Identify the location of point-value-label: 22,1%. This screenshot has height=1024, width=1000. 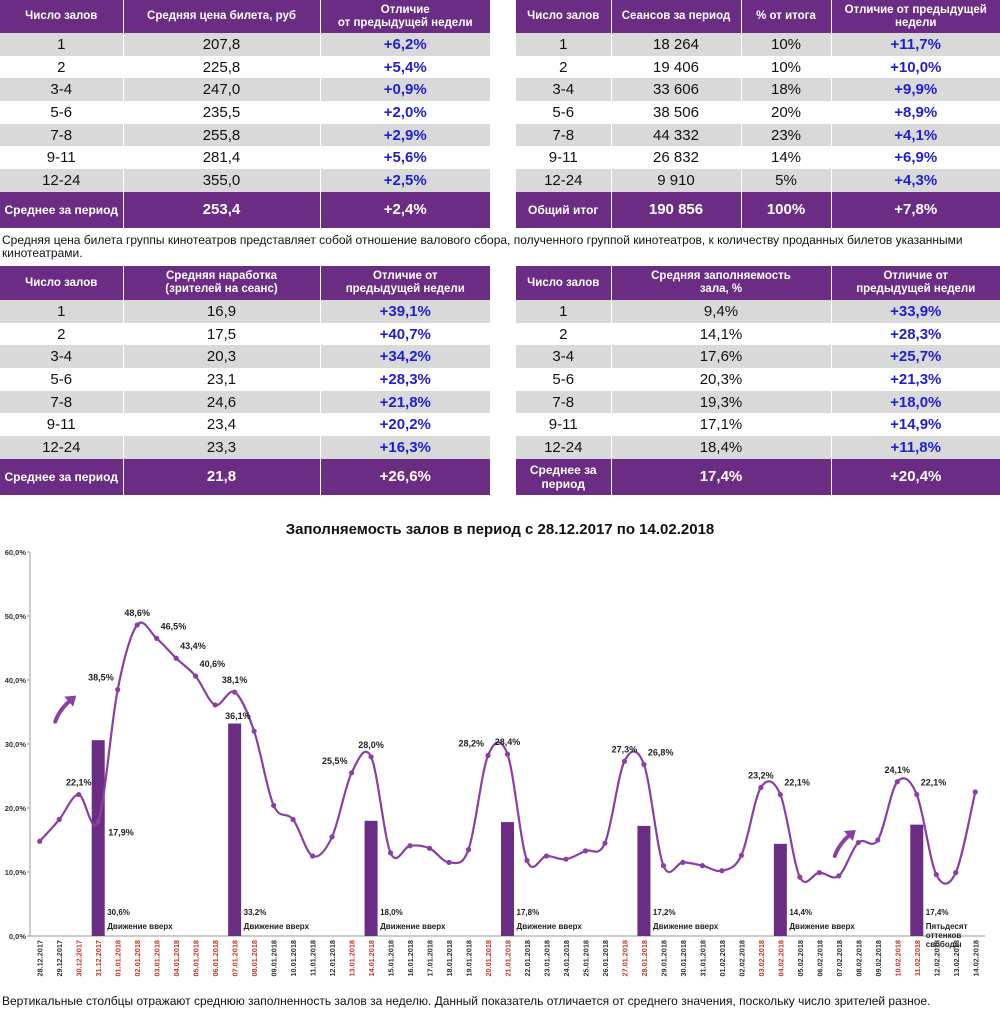
(934, 783).